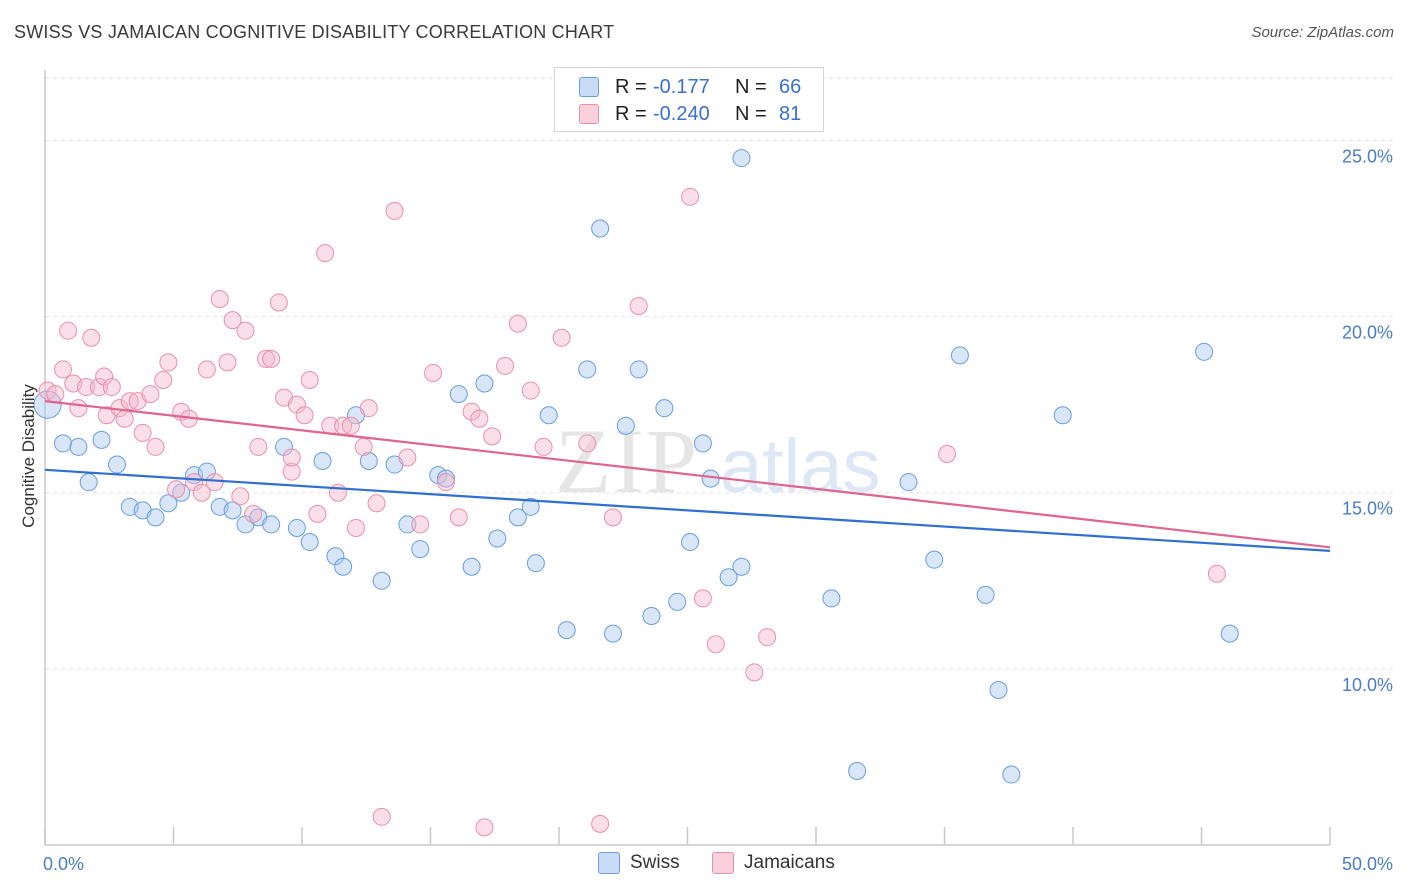  What do you see at coordinates (790, 86) in the screenshot?
I see `legend-n-value: 66` at bounding box center [790, 86].